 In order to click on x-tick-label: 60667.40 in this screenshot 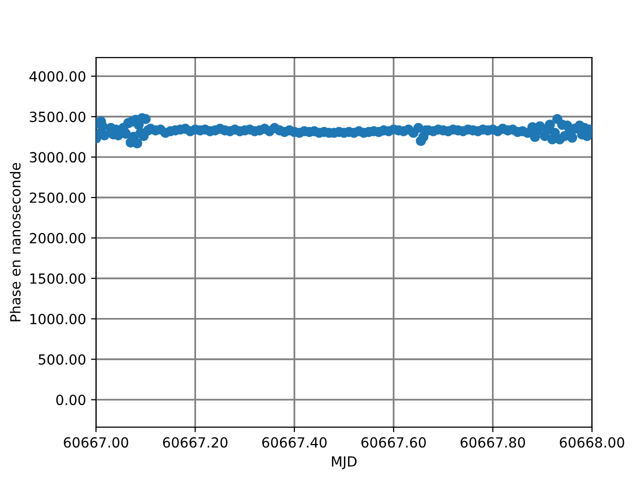, I will do `click(294, 442)`.